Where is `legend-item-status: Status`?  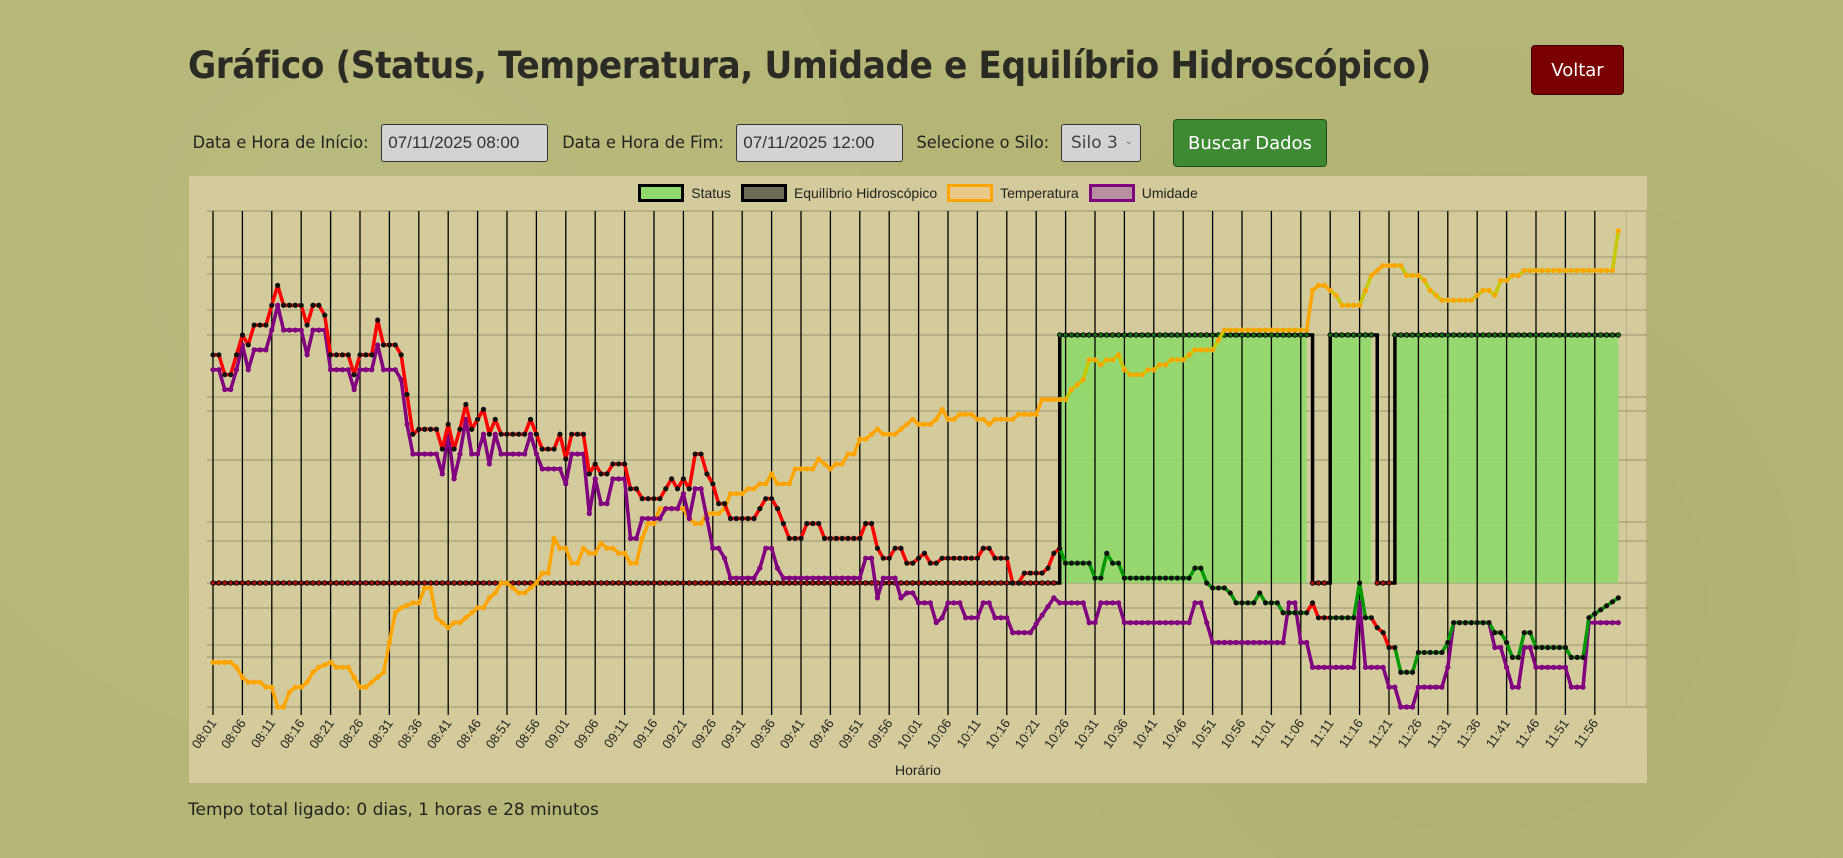
legend-item-status: Status is located at coordinates (684, 193).